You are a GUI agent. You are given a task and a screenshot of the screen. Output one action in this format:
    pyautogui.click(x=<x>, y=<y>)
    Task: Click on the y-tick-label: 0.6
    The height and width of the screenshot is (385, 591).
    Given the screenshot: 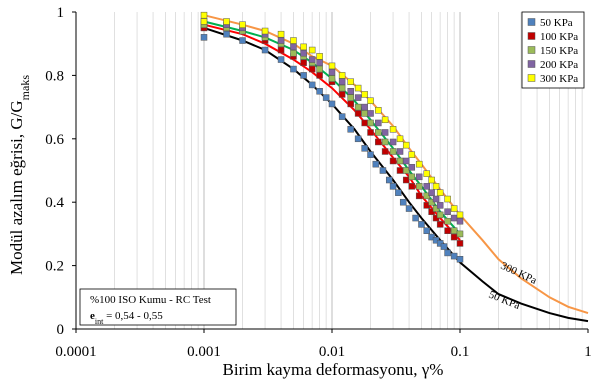 What is the action you would take?
    pyautogui.click(x=54, y=140)
    